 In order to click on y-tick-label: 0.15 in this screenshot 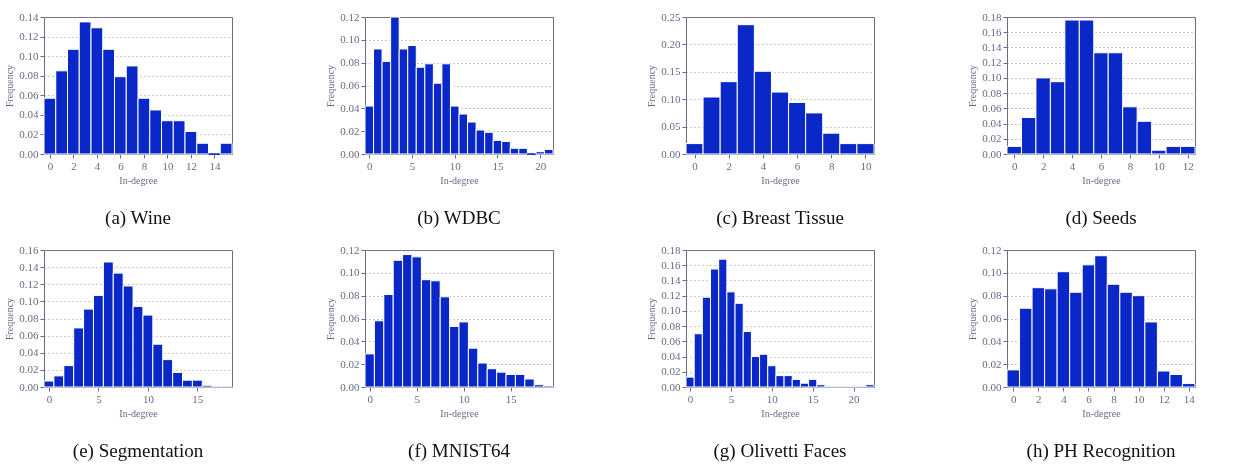, I will do `click(671, 71)`.